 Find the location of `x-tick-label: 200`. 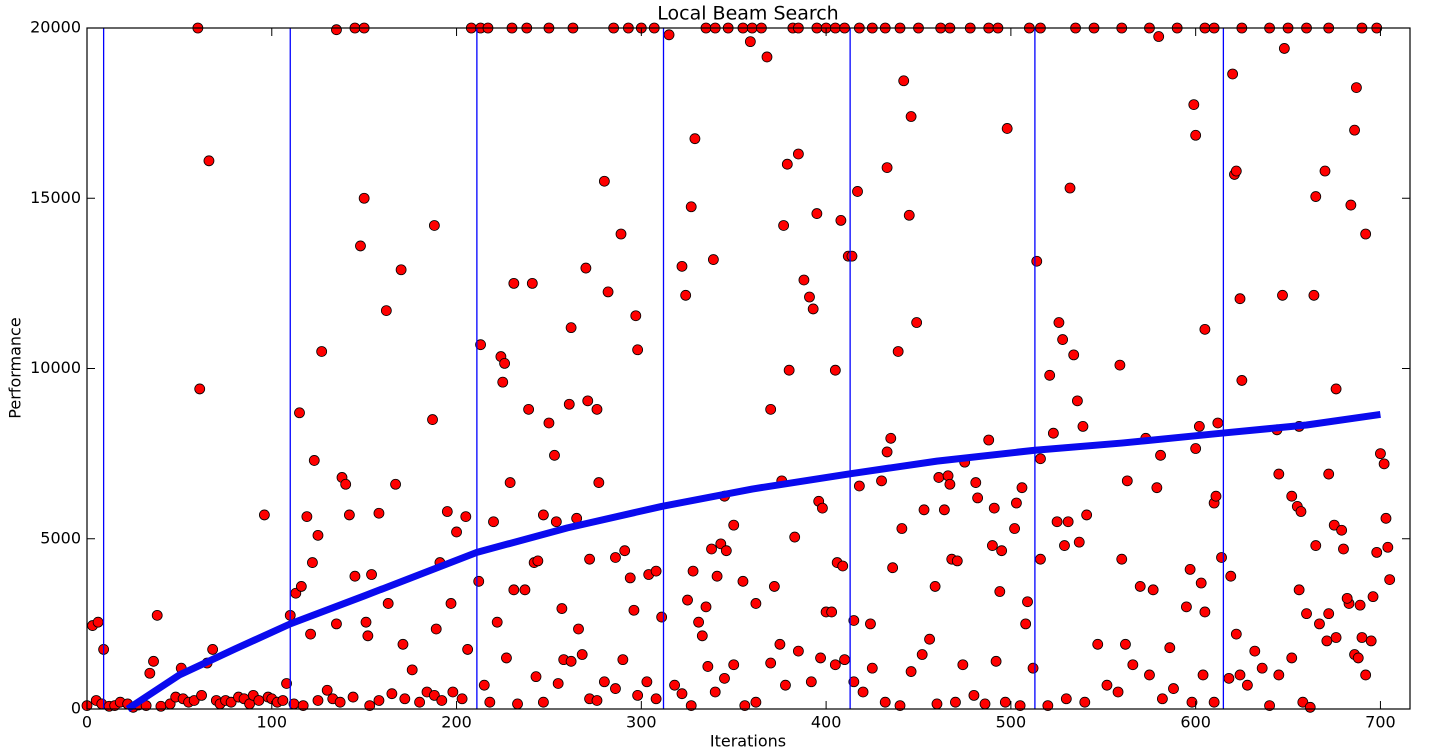

x-tick-label: 200 is located at coordinates (456, 722).